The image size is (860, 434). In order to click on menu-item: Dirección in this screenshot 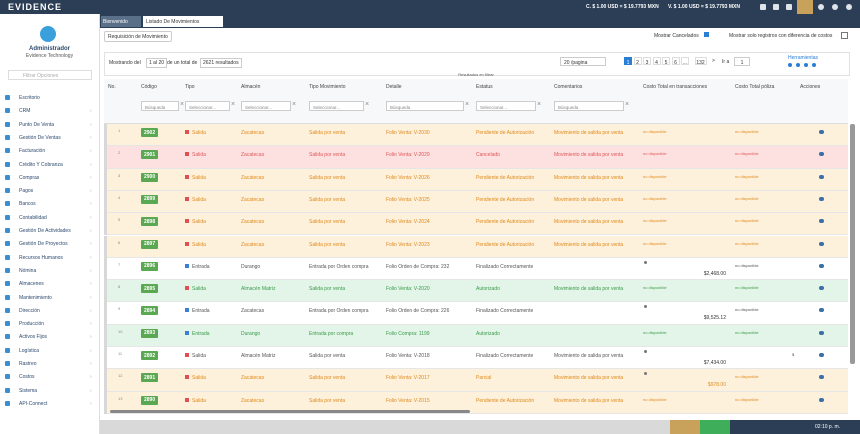, I will do `click(29, 310)`.